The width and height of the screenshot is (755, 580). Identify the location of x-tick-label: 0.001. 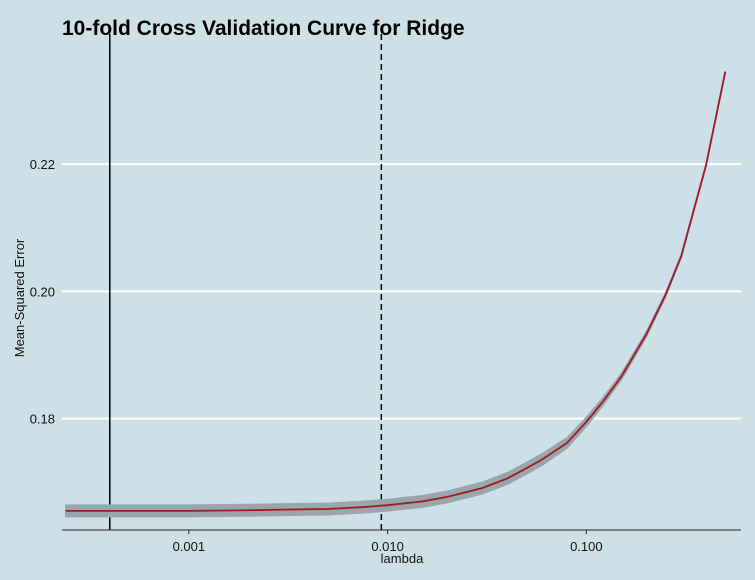
(189, 546).